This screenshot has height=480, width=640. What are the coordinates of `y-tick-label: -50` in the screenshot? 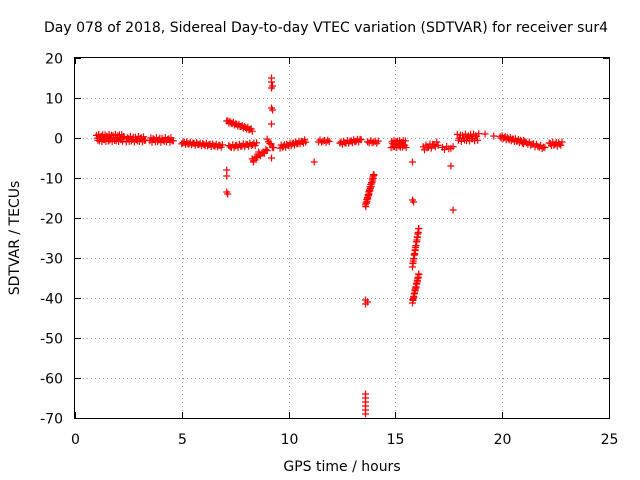 It's located at (51, 340).